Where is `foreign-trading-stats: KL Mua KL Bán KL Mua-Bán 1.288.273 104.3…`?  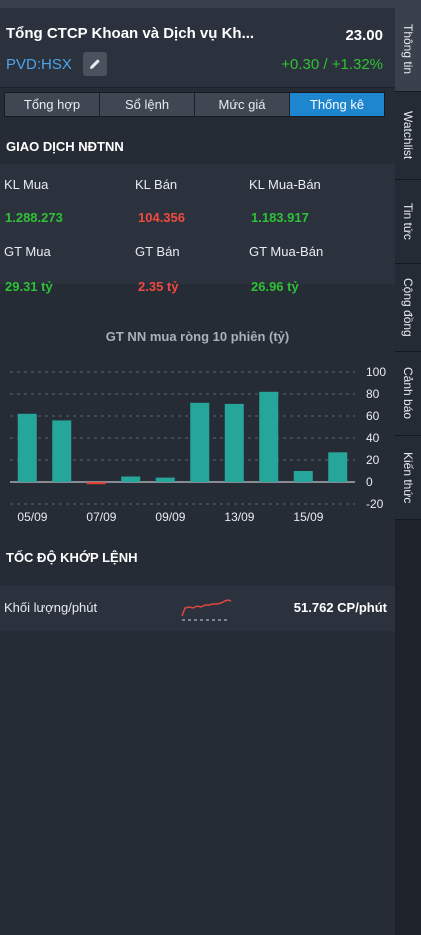
foreign-trading-stats: KL Mua KL Bán KL Mua-Bán 1.288.273 104.3… is located at coordinates (197, 224).